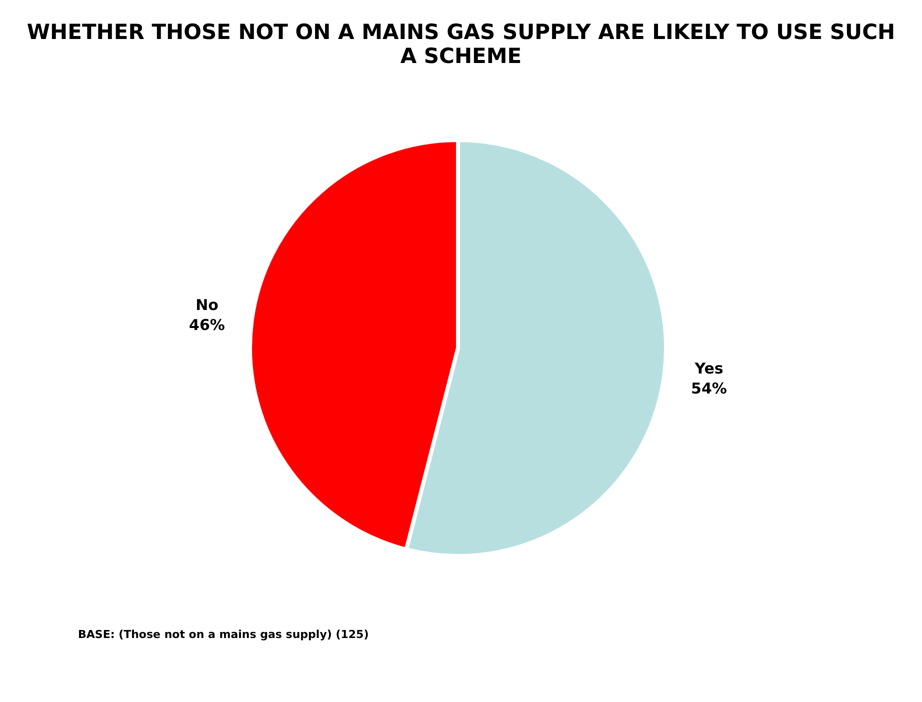 This screenshot has height=702, width=922. Describe the element at coordinates (709, 369) in the screenshot. I see `slice-label: Yes` at that location.